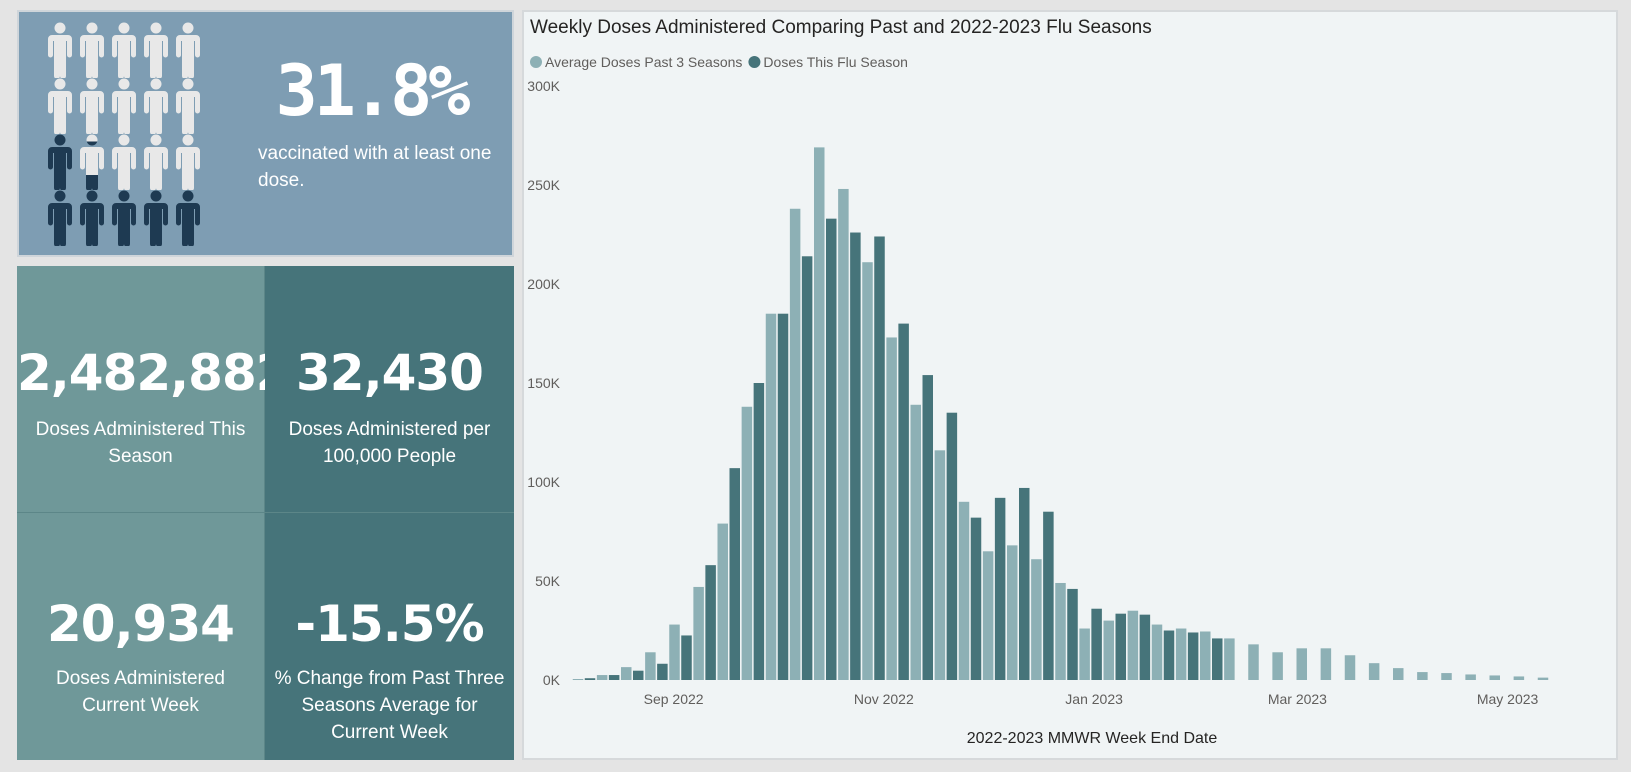 The height and width of the screenshot is (772, 1631). What do you see at coordinates (154, 373) in the screenshot?
I see `kpi-value: 2,482,882` at bounding box center [154, 373].